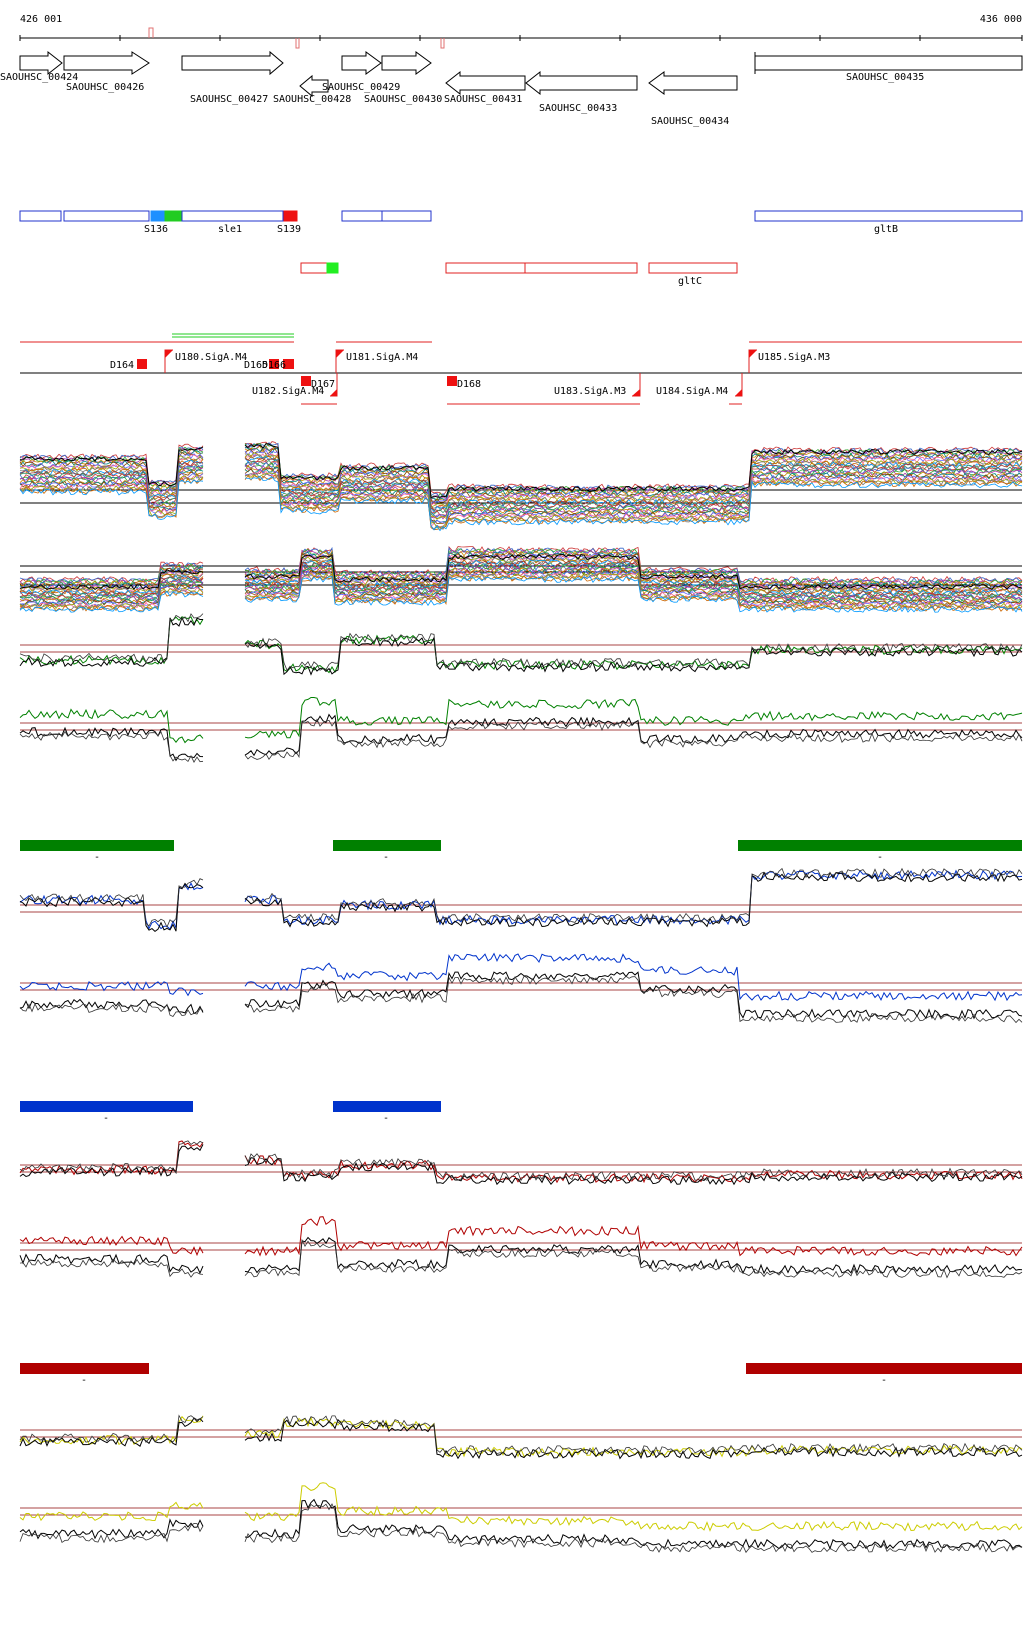  Describe the element at coordinates (578, 108) in the screenshot. I see `gene-label: SAOUHSC_00433` at that location.